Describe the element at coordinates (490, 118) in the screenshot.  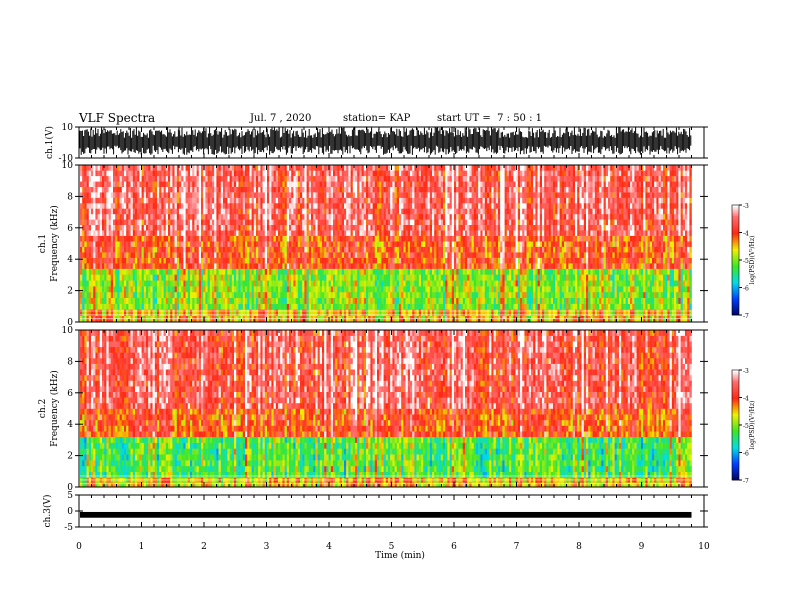
I see `start-time-label: start UT = 7 : 50 : 1` at that location.